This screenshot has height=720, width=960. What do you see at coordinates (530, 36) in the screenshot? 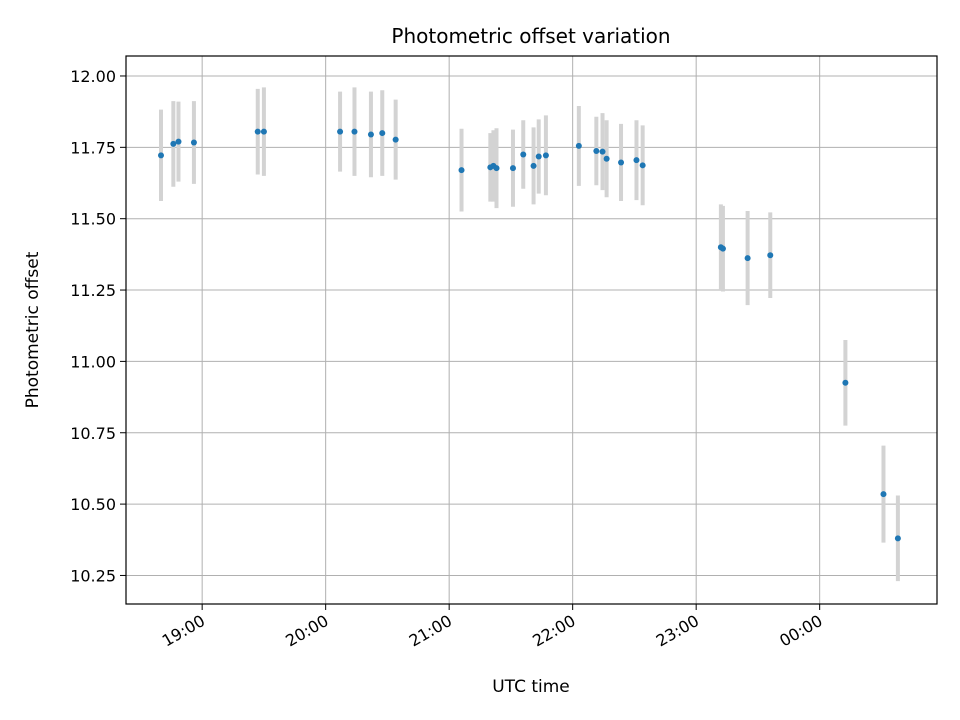
I see `chart-title: Photometric offset variation` at bounding box center [530, 36].